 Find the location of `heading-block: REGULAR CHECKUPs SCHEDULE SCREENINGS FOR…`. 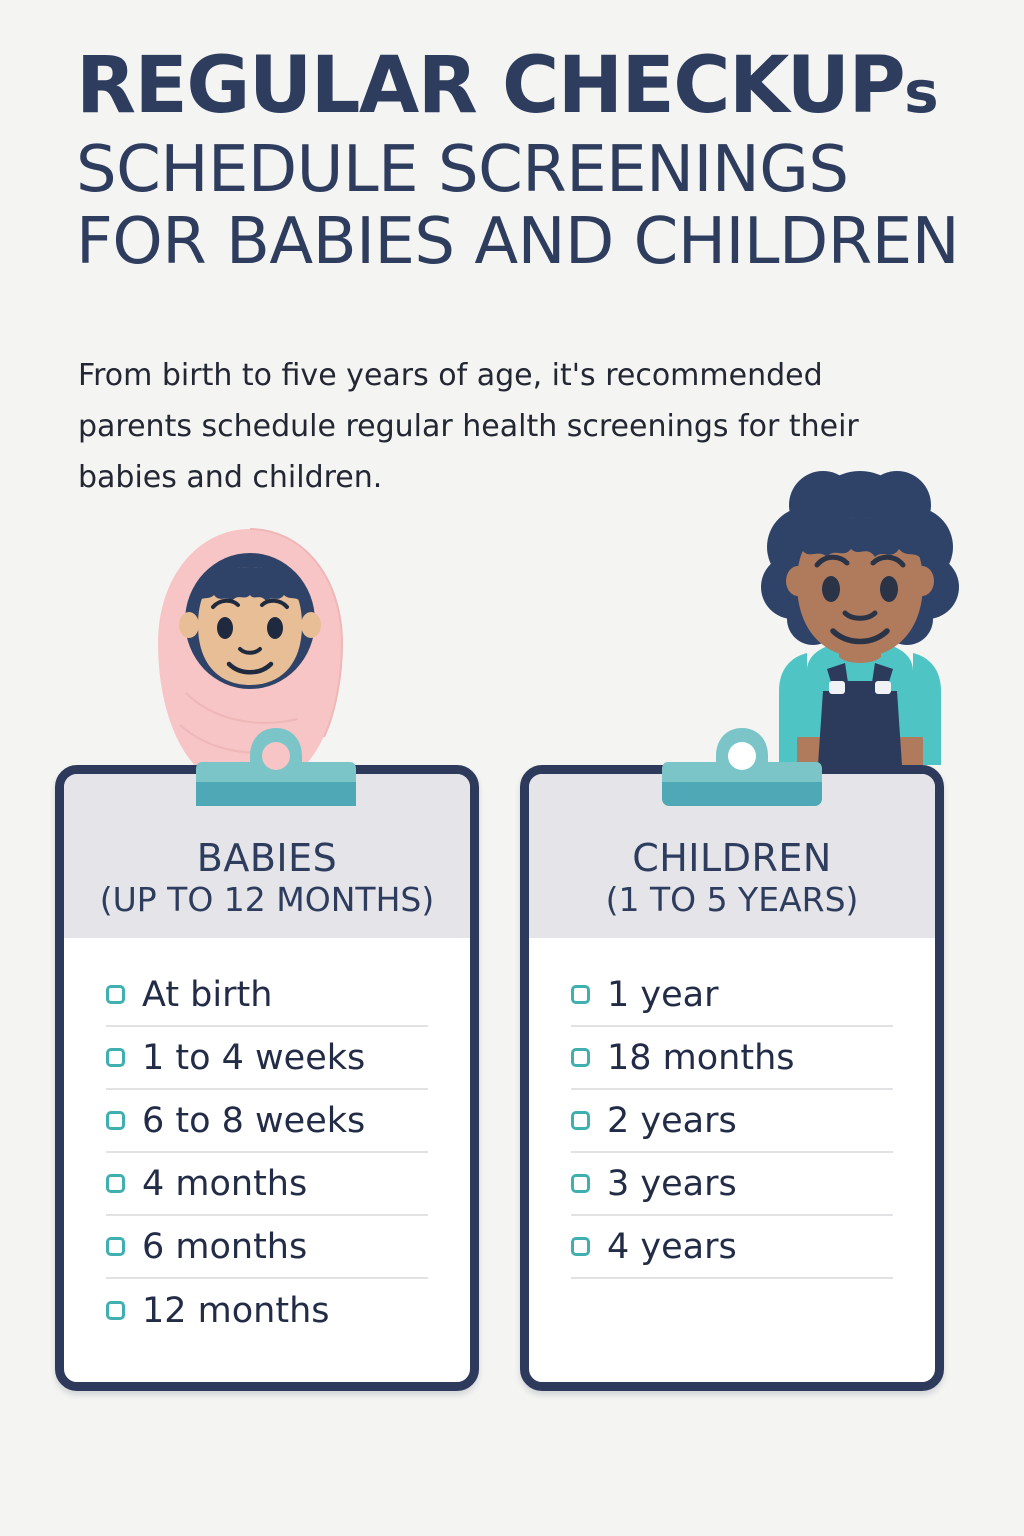

heading-block: REGULAR CHECKUPs SCHEDULE SCREENINGS FOR… is located at coordinates (541, 161).